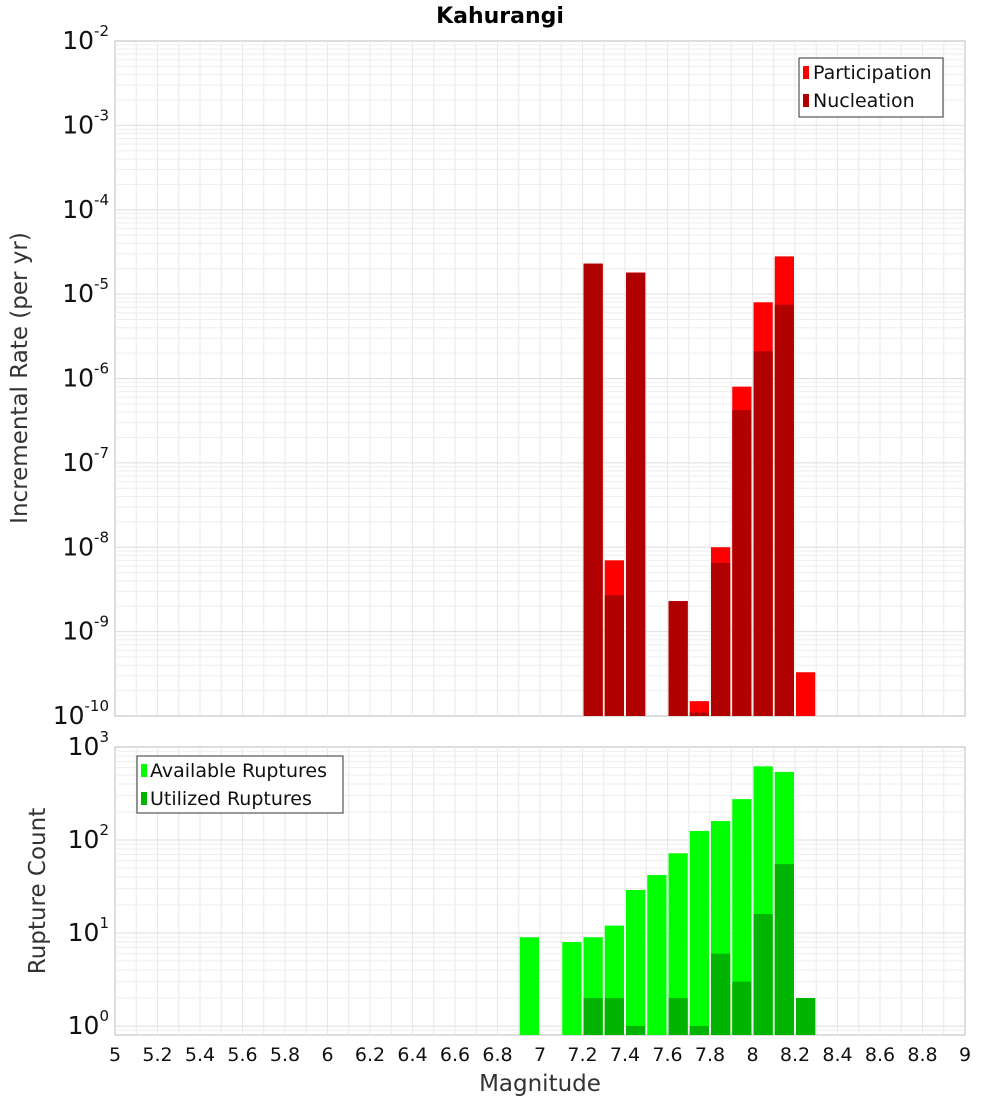 The height and width of the screenshot is (1100, 1000). I want to click on utilized-legend-swatch, so click(144, 798).